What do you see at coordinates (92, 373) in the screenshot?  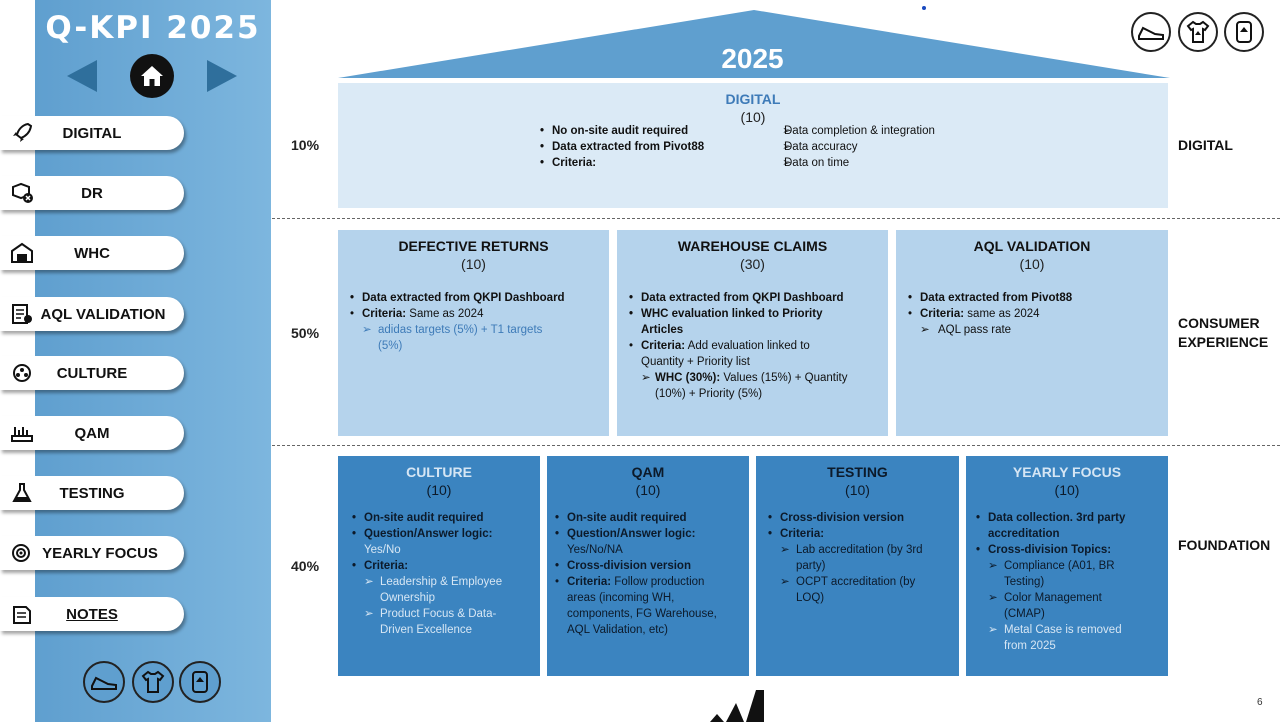 I see `menu-button-culture: CULTURE` at bounding box center [92, 373].